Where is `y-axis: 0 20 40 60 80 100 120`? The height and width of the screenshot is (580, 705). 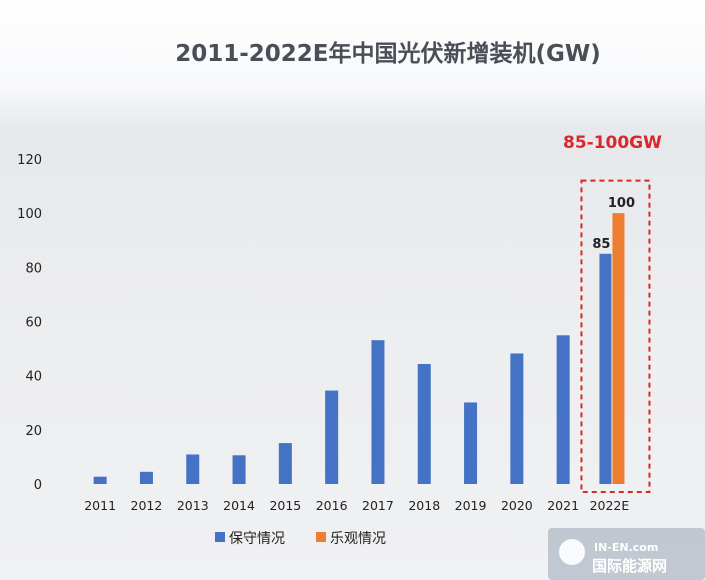 y-axis: 0 20 40 60 80 100 120 is located at coordinates (29, 323).